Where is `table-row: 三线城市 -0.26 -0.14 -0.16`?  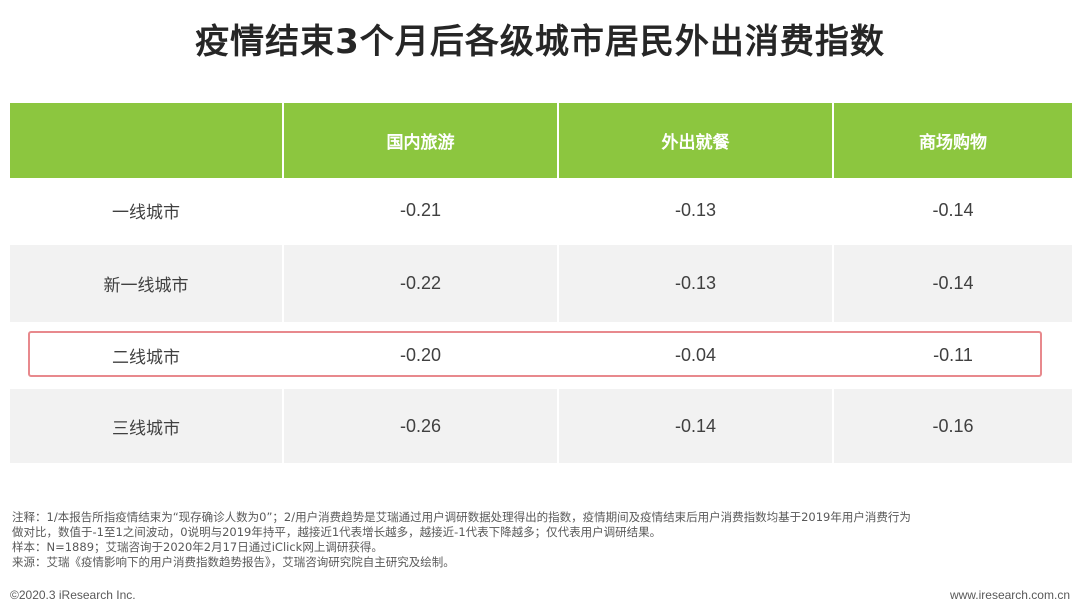 table-row: 三线城市 -0.26 -0.14 -0.16 is located at coordinates (541, 425).